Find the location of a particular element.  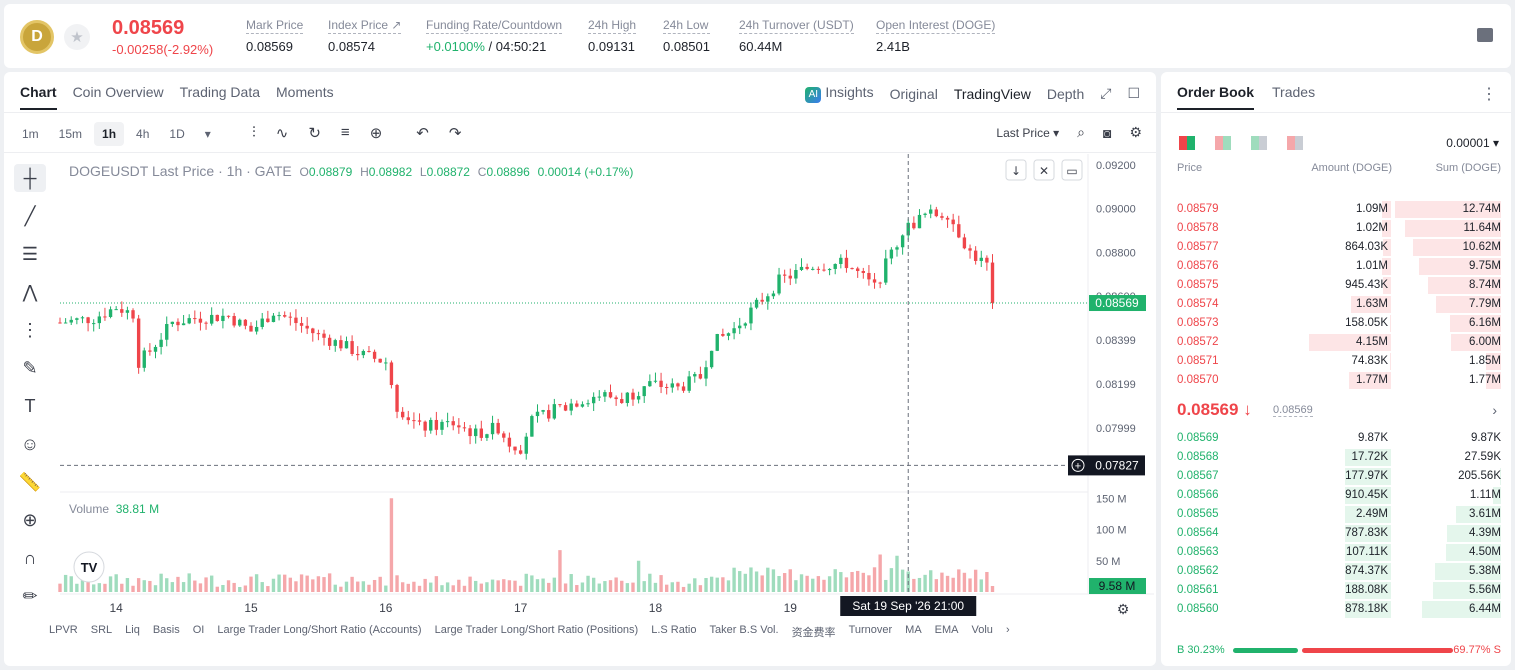

bid-row: 0.08569 9.87K 9.87K is located at coordinates (1336, 438).